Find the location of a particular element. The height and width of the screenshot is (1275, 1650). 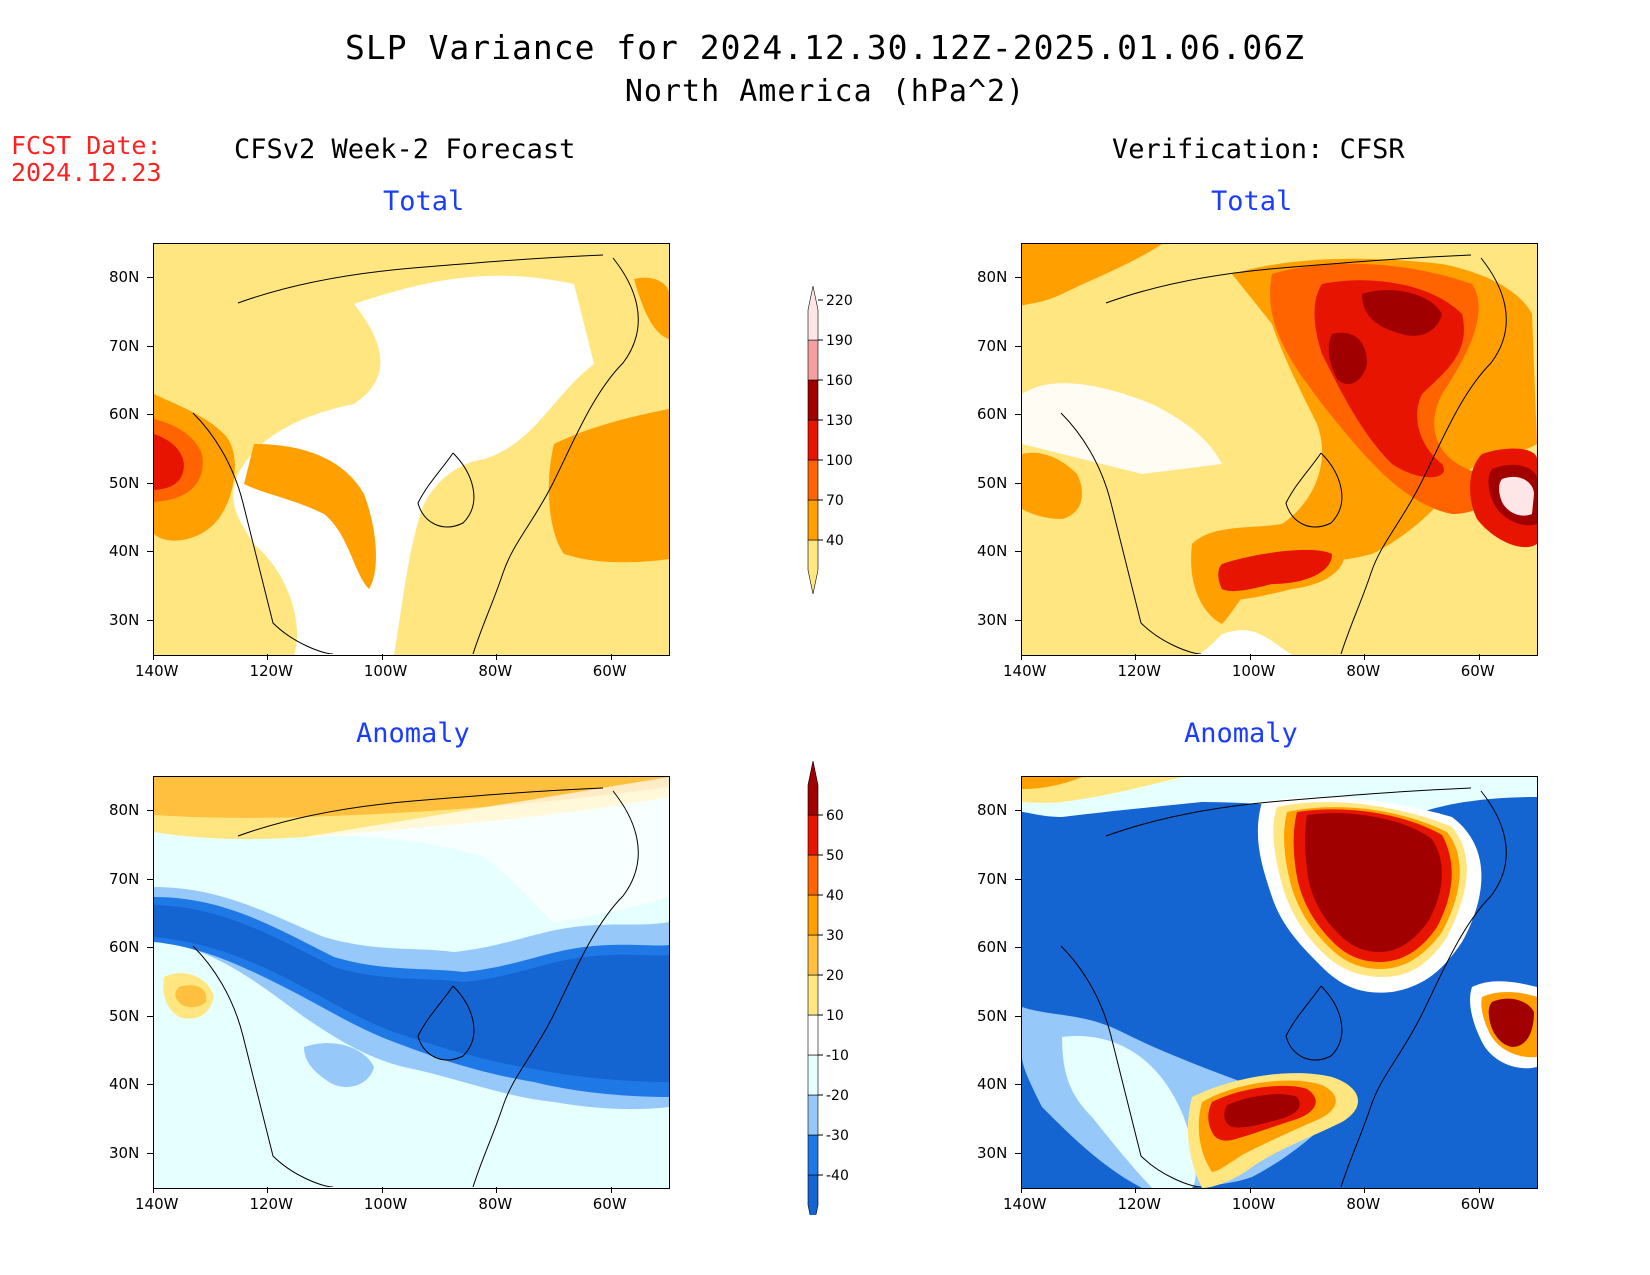

forecast-anomaly-map is located at coordinates (411, 982).